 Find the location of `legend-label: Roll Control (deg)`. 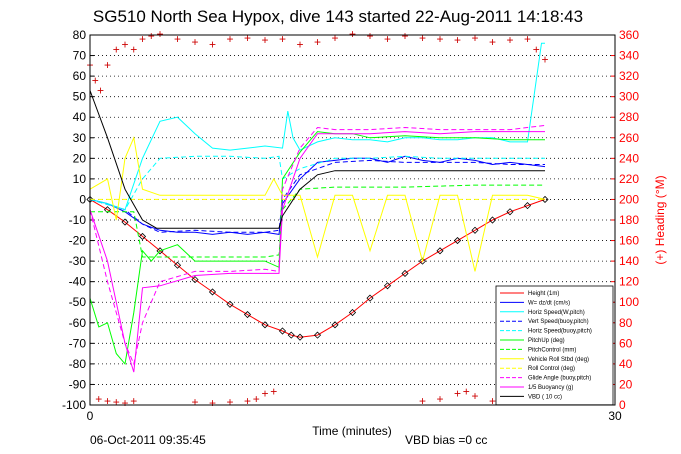

legend-label: Roll Control (deg) is located at coordinates (551, 369).